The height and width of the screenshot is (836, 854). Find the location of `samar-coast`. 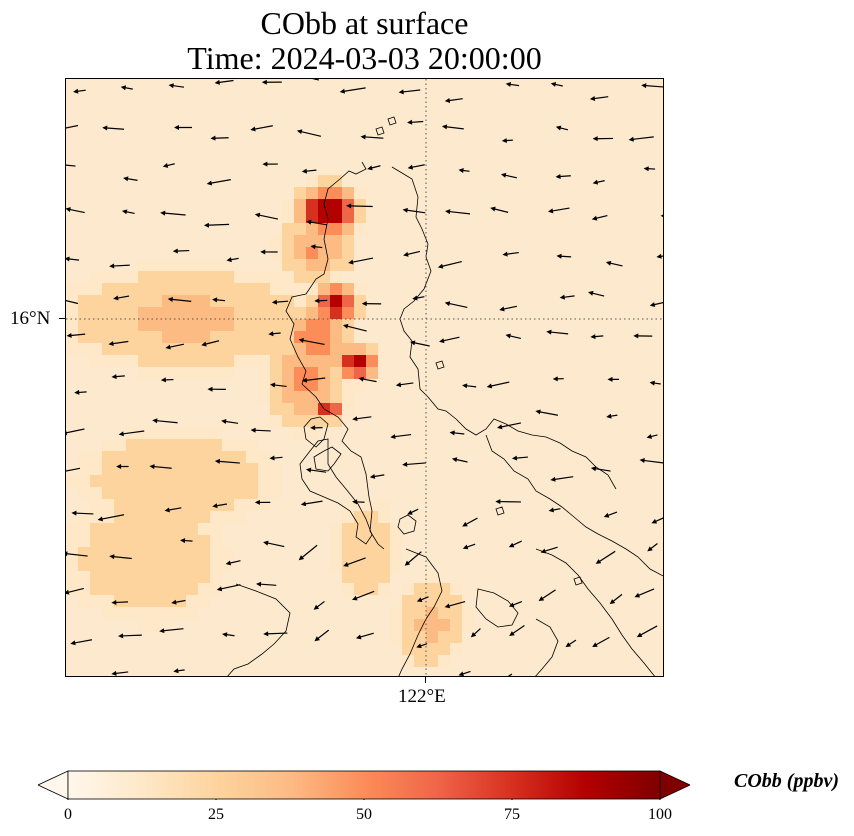

samar-coast is located at coordinates (595, 612).